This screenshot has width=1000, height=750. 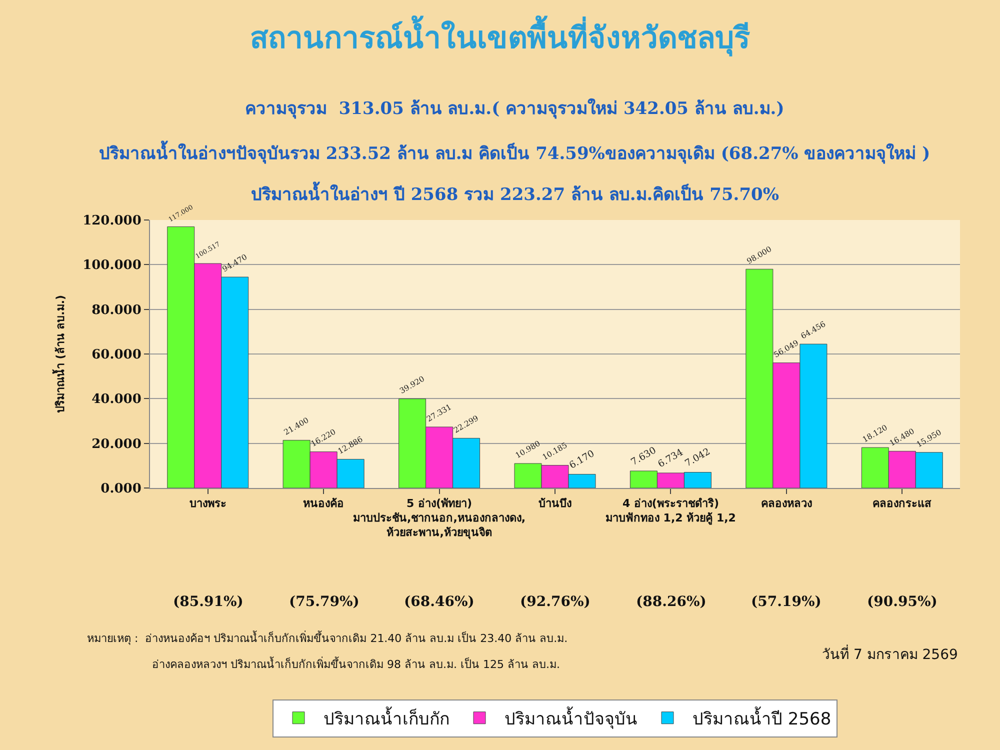 What do you see at coordinates (514, 152) in the screenshot?
I see `text: ความจุรวม 313.05 ล้าน ลบ.ม.( ความจุรวมใหม่ 342.05 ล้าน ลบ.ม.) ปริมาณน้ำในอ่างฯปัจจุบันรวม 233.52 ล้าน ลบ.ม คิดเป็น 74.59%ของความจุเดิม (68.27% ของความจุใหม่ ) ปริมาณน้ำในอ่างฯ ปี 2568 รวม 223.27 ล้าน ลบ.ม.คิดเป็น 75.70%` at bounding box center [514, 152].